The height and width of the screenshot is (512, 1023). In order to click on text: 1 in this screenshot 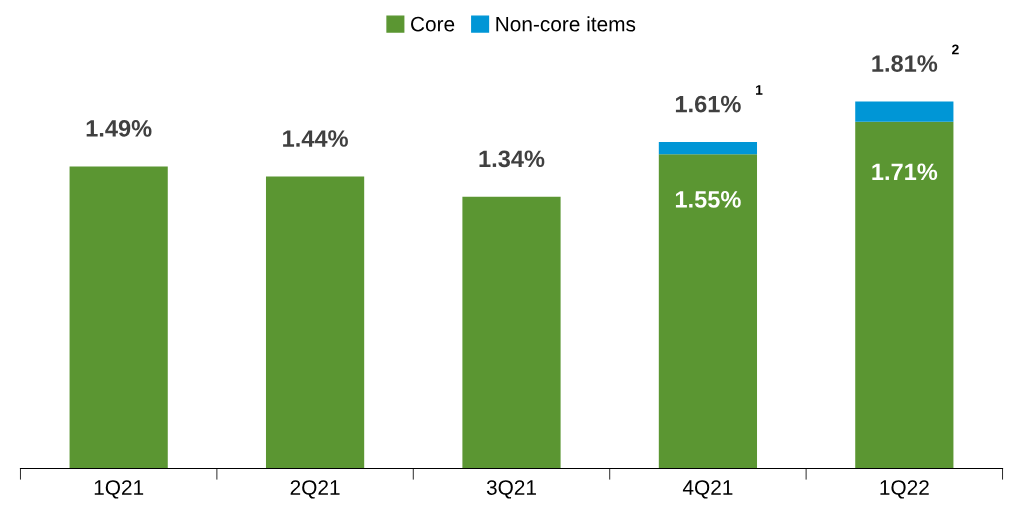, I will do `click(759, 90)`.